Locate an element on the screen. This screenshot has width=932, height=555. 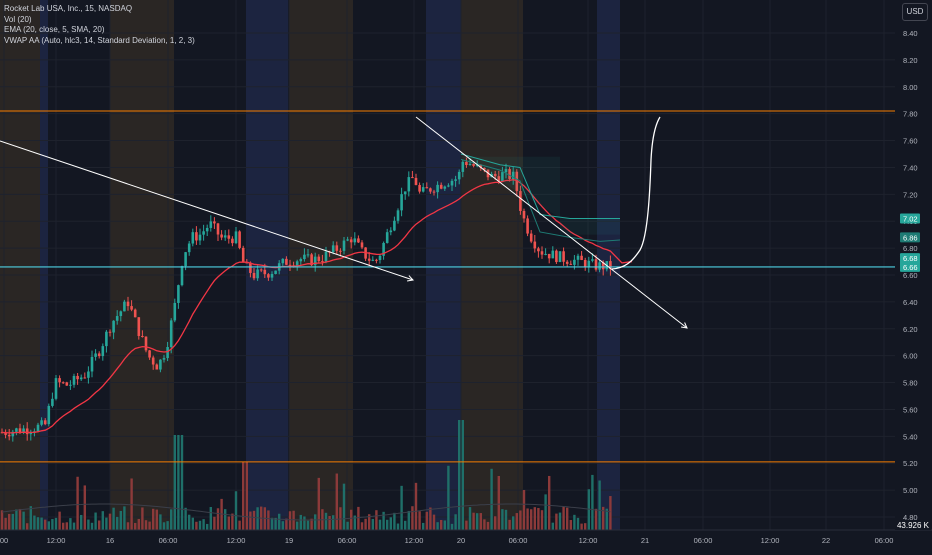
volume-indicator-label: Vol (20) is located at coordinates (18, 19).